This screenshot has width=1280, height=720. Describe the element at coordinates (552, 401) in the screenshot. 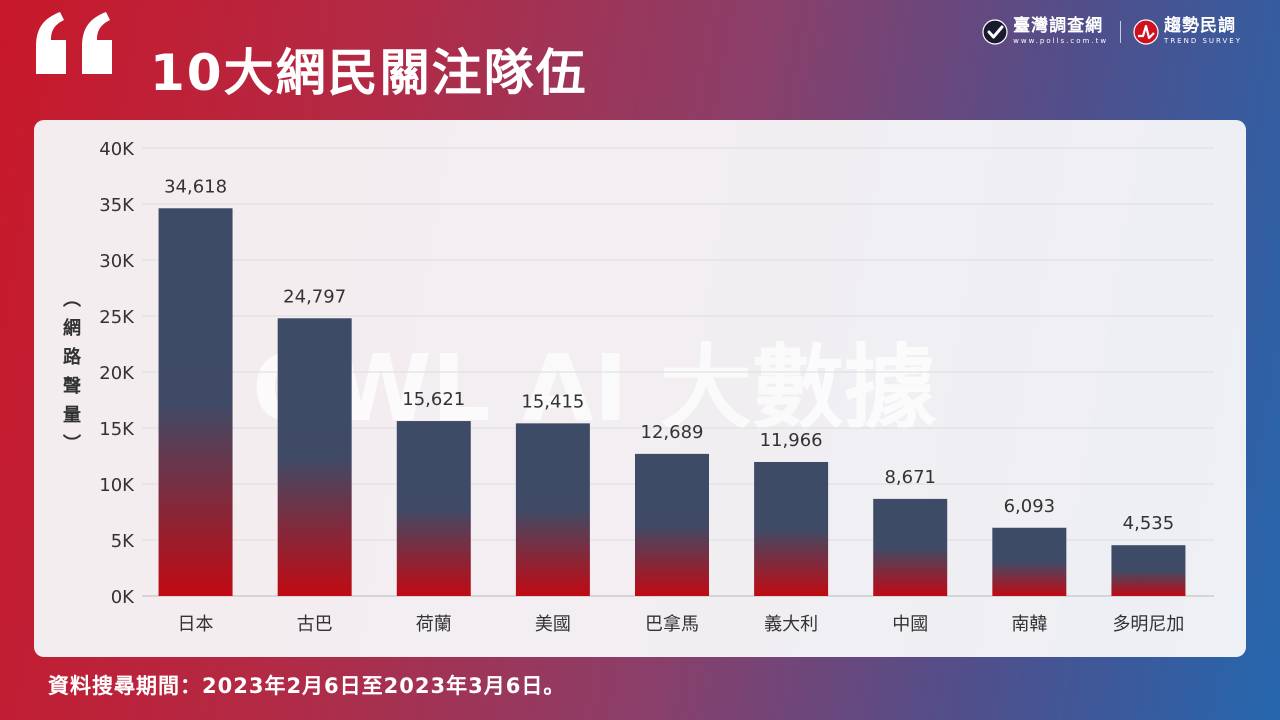

I see `data-label: 15,415` at that location.